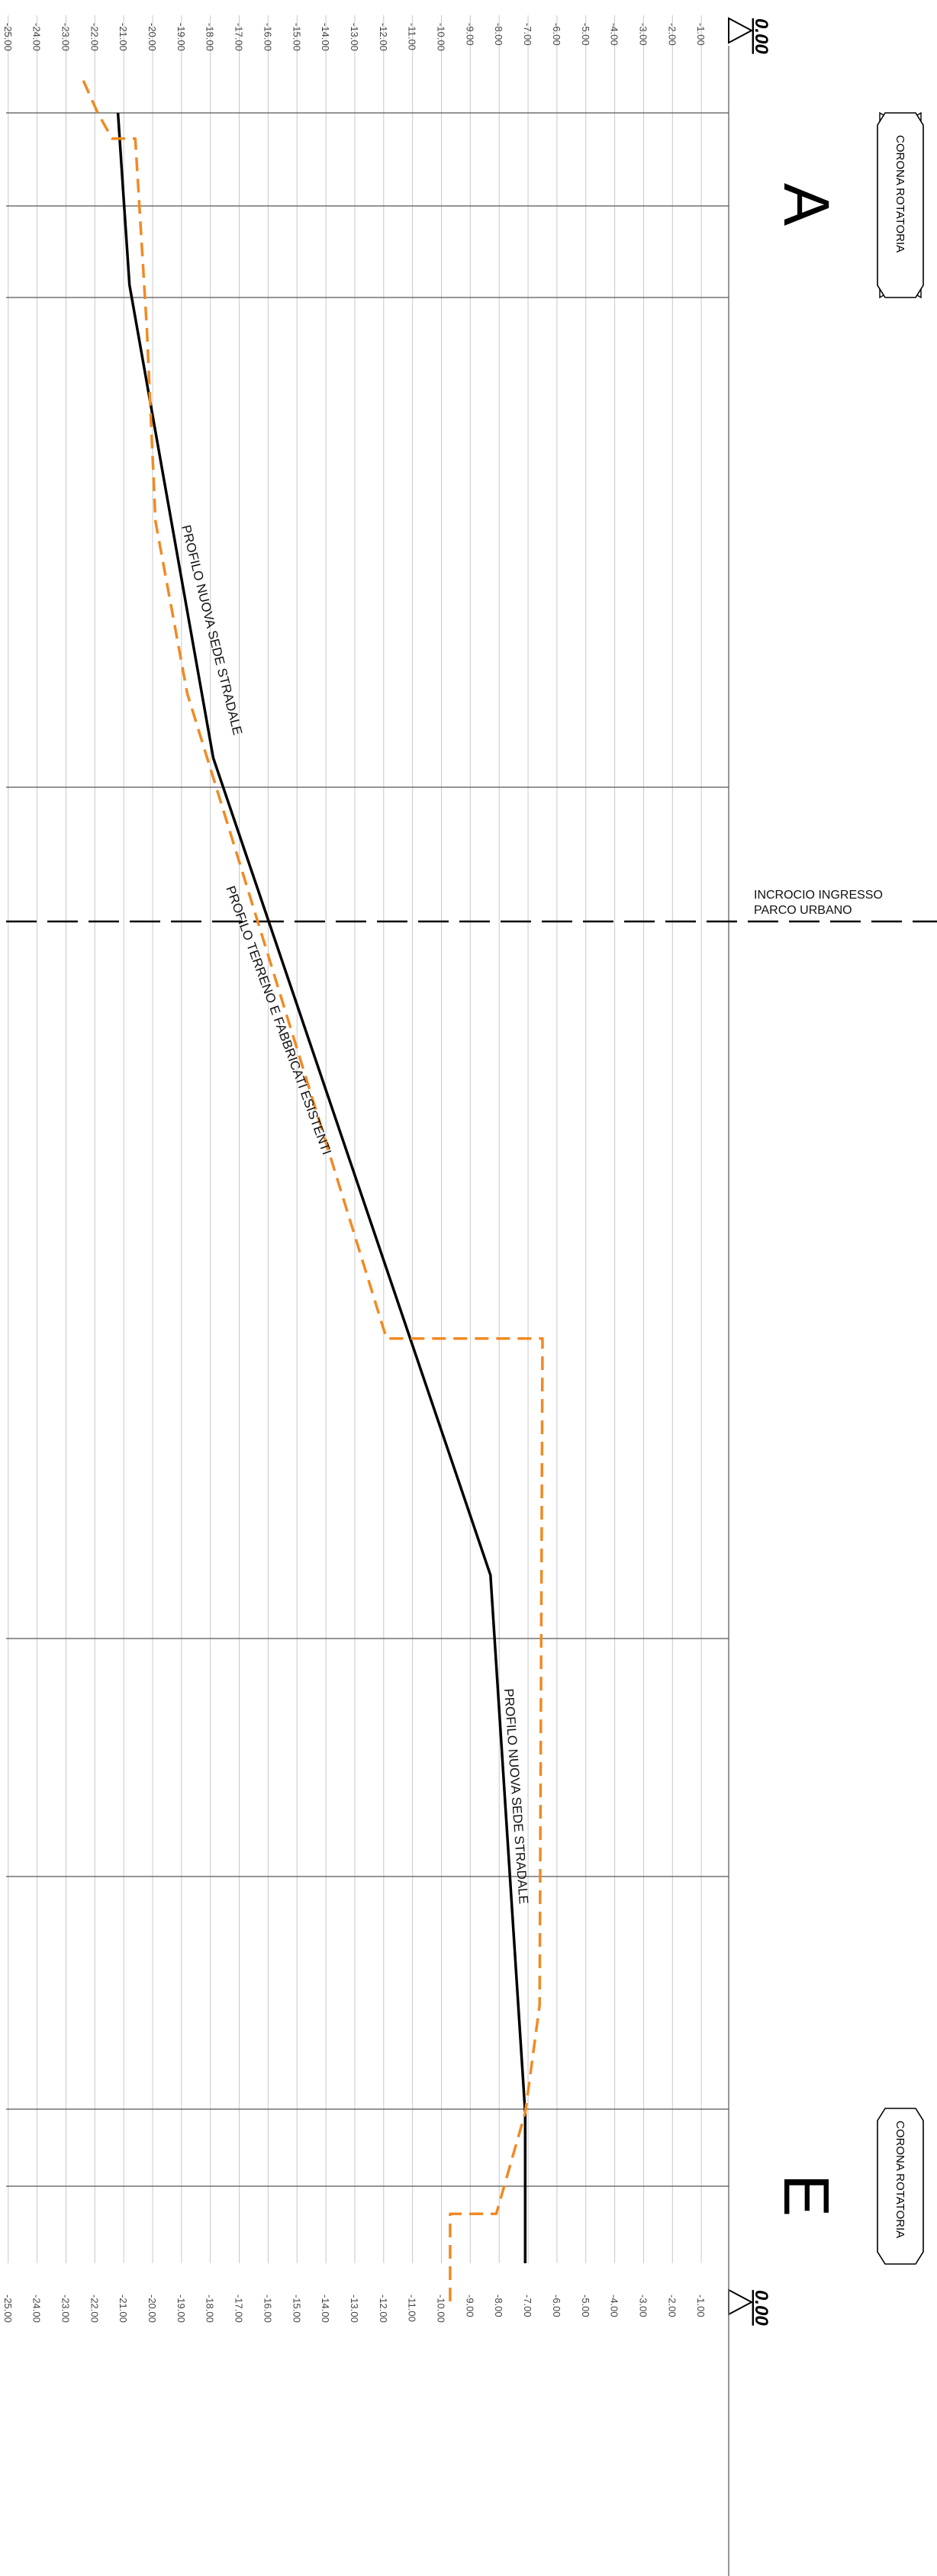  I want to click on section-letter-end: E, so click(806, 2195).